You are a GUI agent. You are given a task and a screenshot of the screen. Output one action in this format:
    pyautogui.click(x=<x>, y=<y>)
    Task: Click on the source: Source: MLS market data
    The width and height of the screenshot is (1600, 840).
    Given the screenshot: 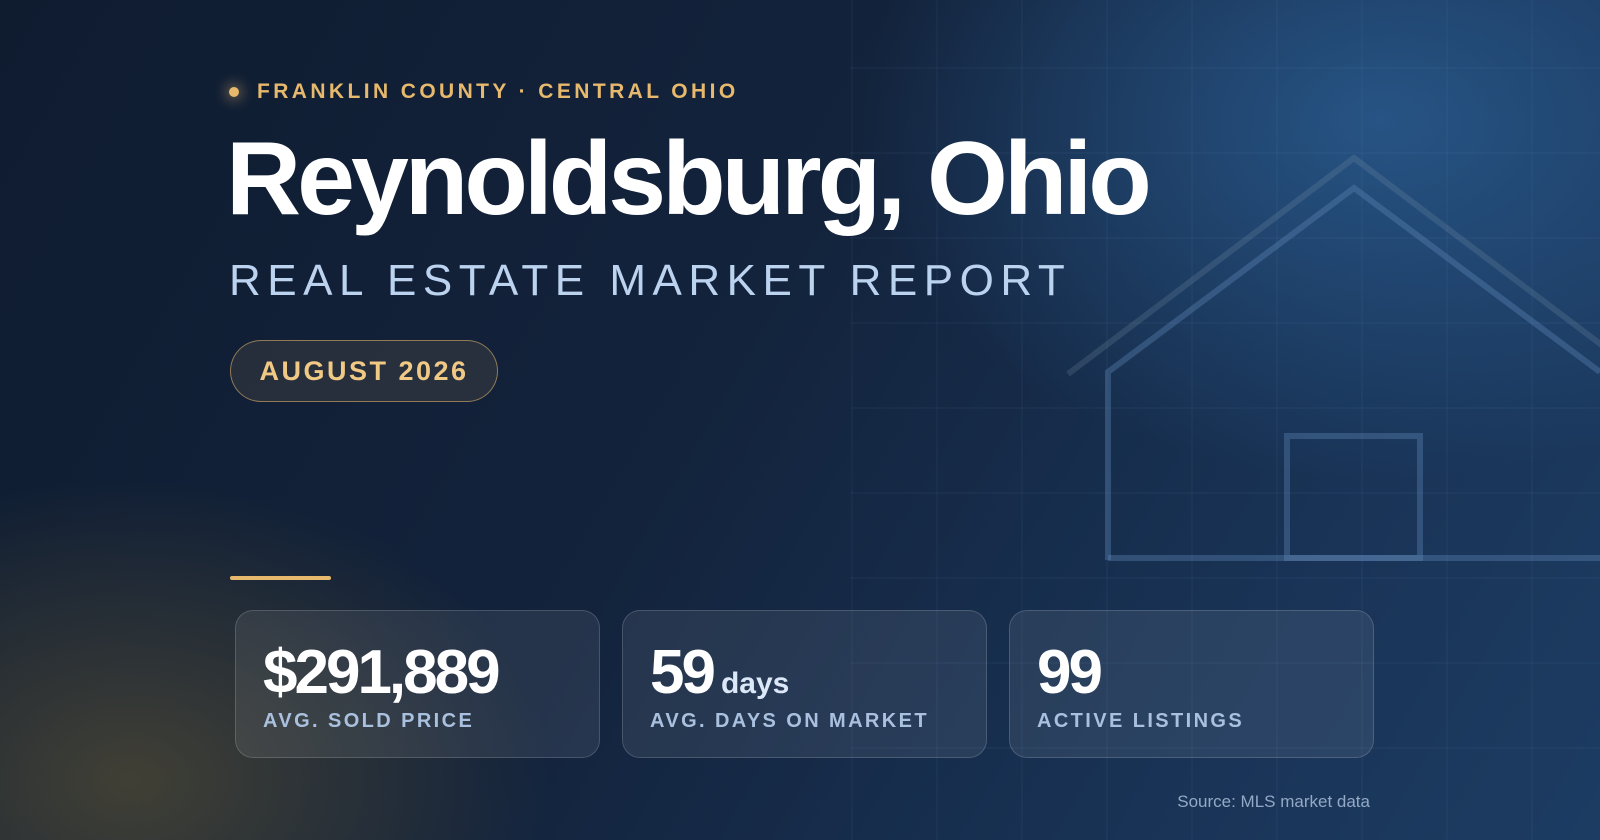 What is the action you would take?
    pyautogui.click(x=1273, y=801)
    